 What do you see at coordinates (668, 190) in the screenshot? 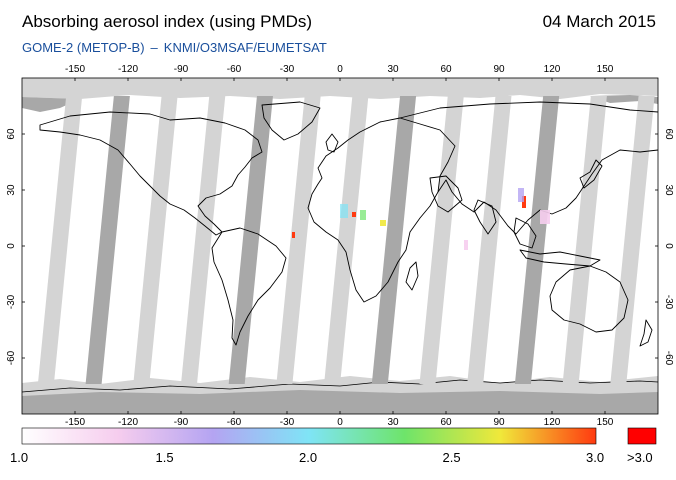
I see `lat-tick-label-right: 30` at bounding box center [668, 190].